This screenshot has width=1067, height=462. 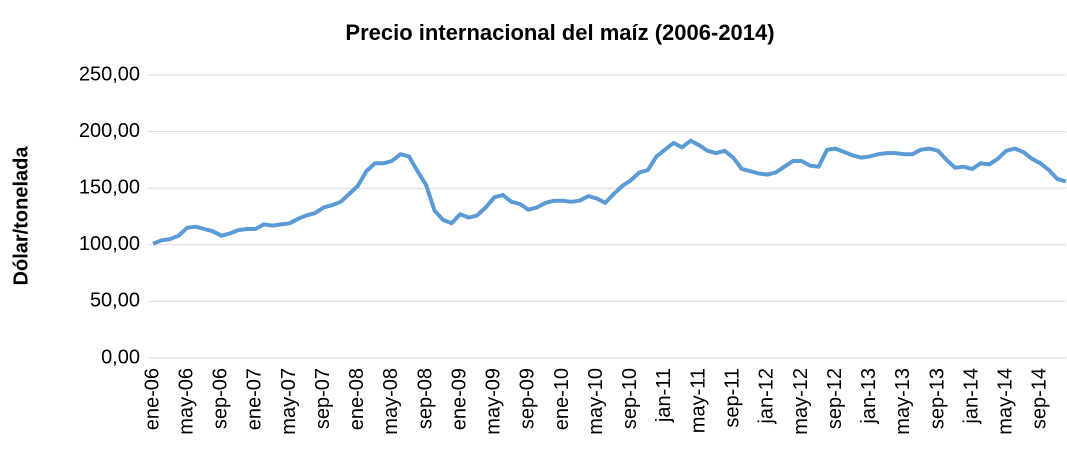 I want to click on y-tick-label: 150,00, so click(x=109, y=187).